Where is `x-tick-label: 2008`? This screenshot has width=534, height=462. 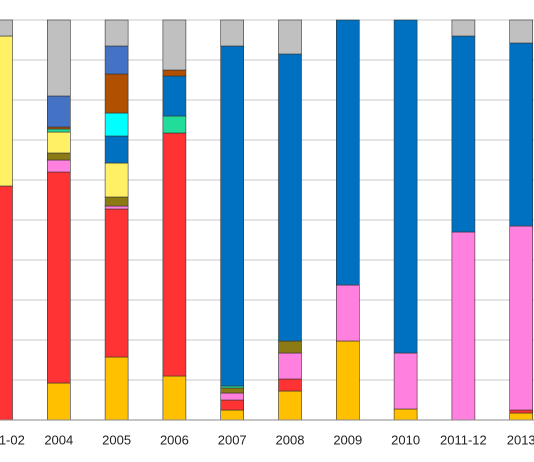 x-tick-label: 2008 is located at coordinates (290, 439).